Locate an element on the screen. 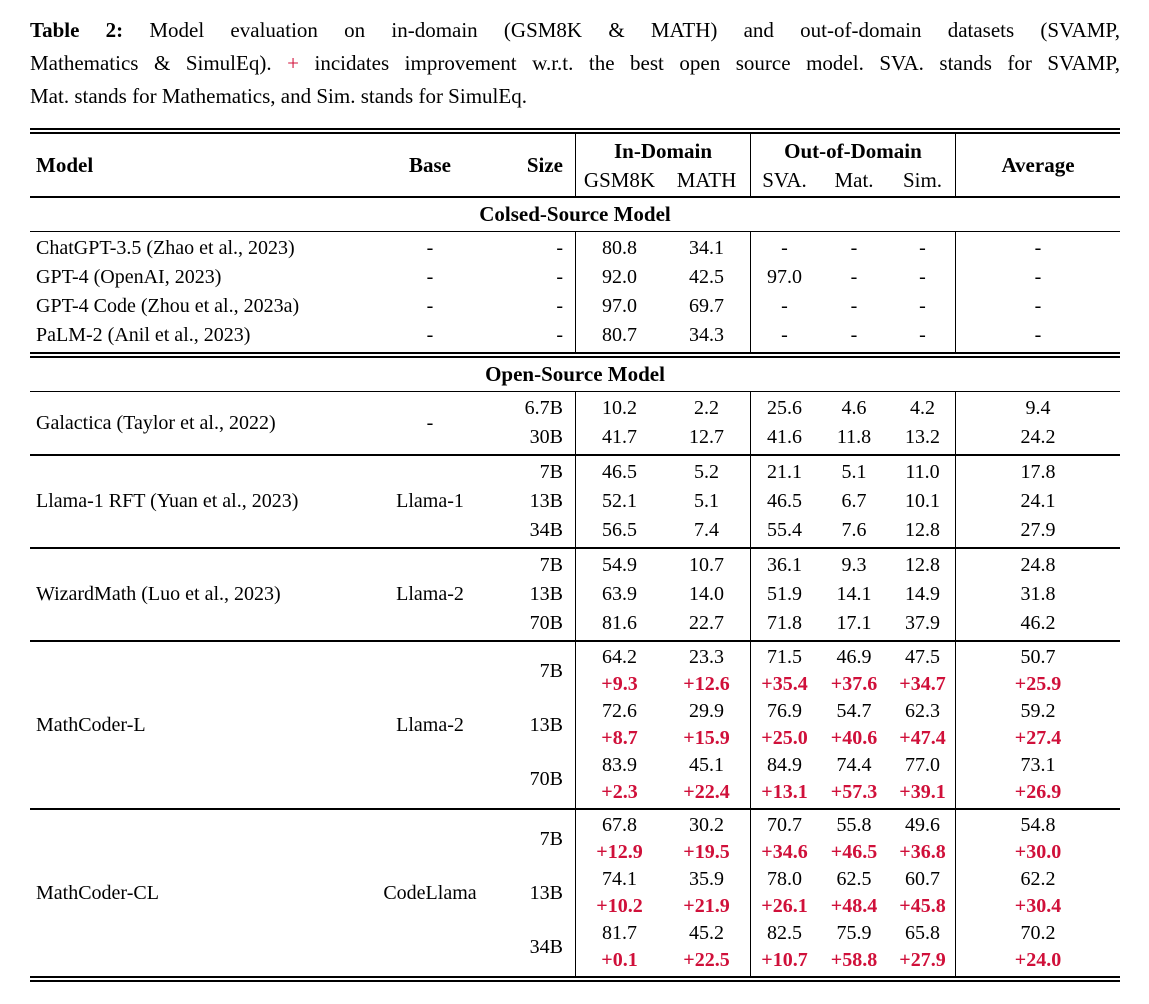  column-c-base: - - - - is located at coordinates (430, 292).